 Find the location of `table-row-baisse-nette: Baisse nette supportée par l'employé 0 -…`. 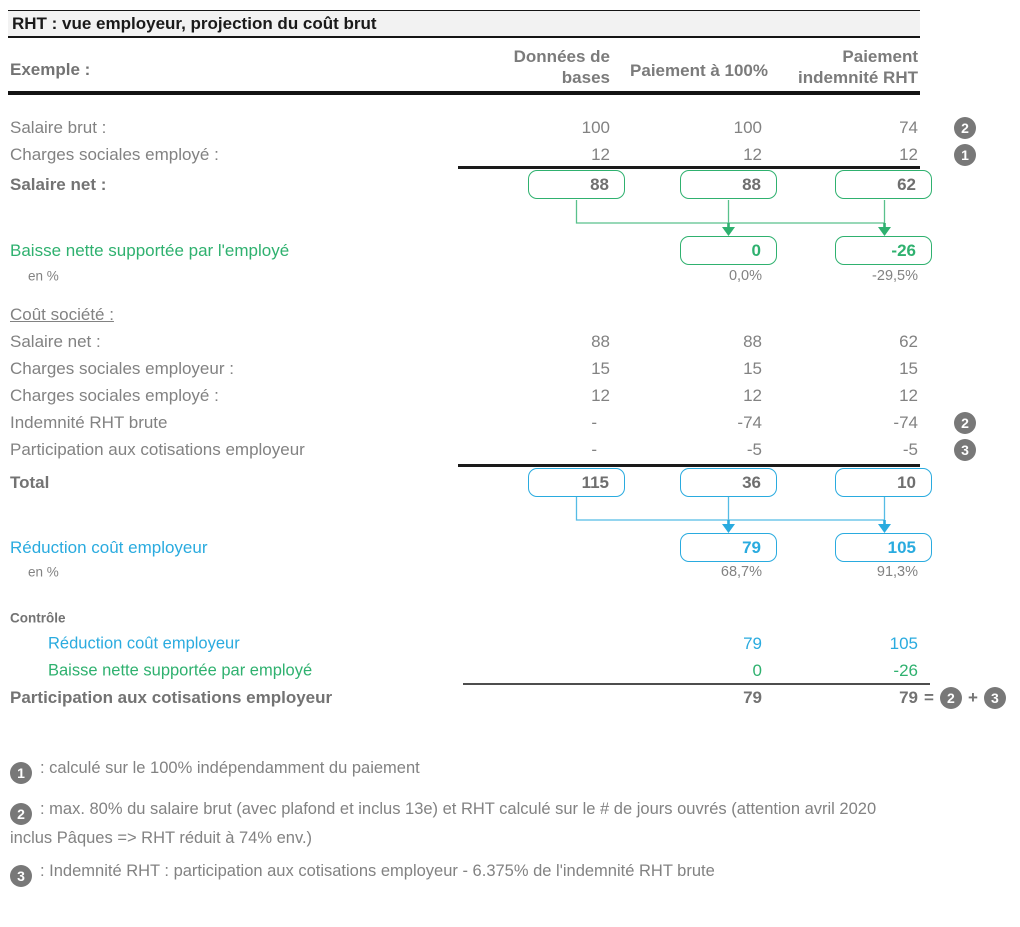

table-row-baisse-nette: Baisse nette supportée par l'employé 0 -… is located at coordinates (510, 250).